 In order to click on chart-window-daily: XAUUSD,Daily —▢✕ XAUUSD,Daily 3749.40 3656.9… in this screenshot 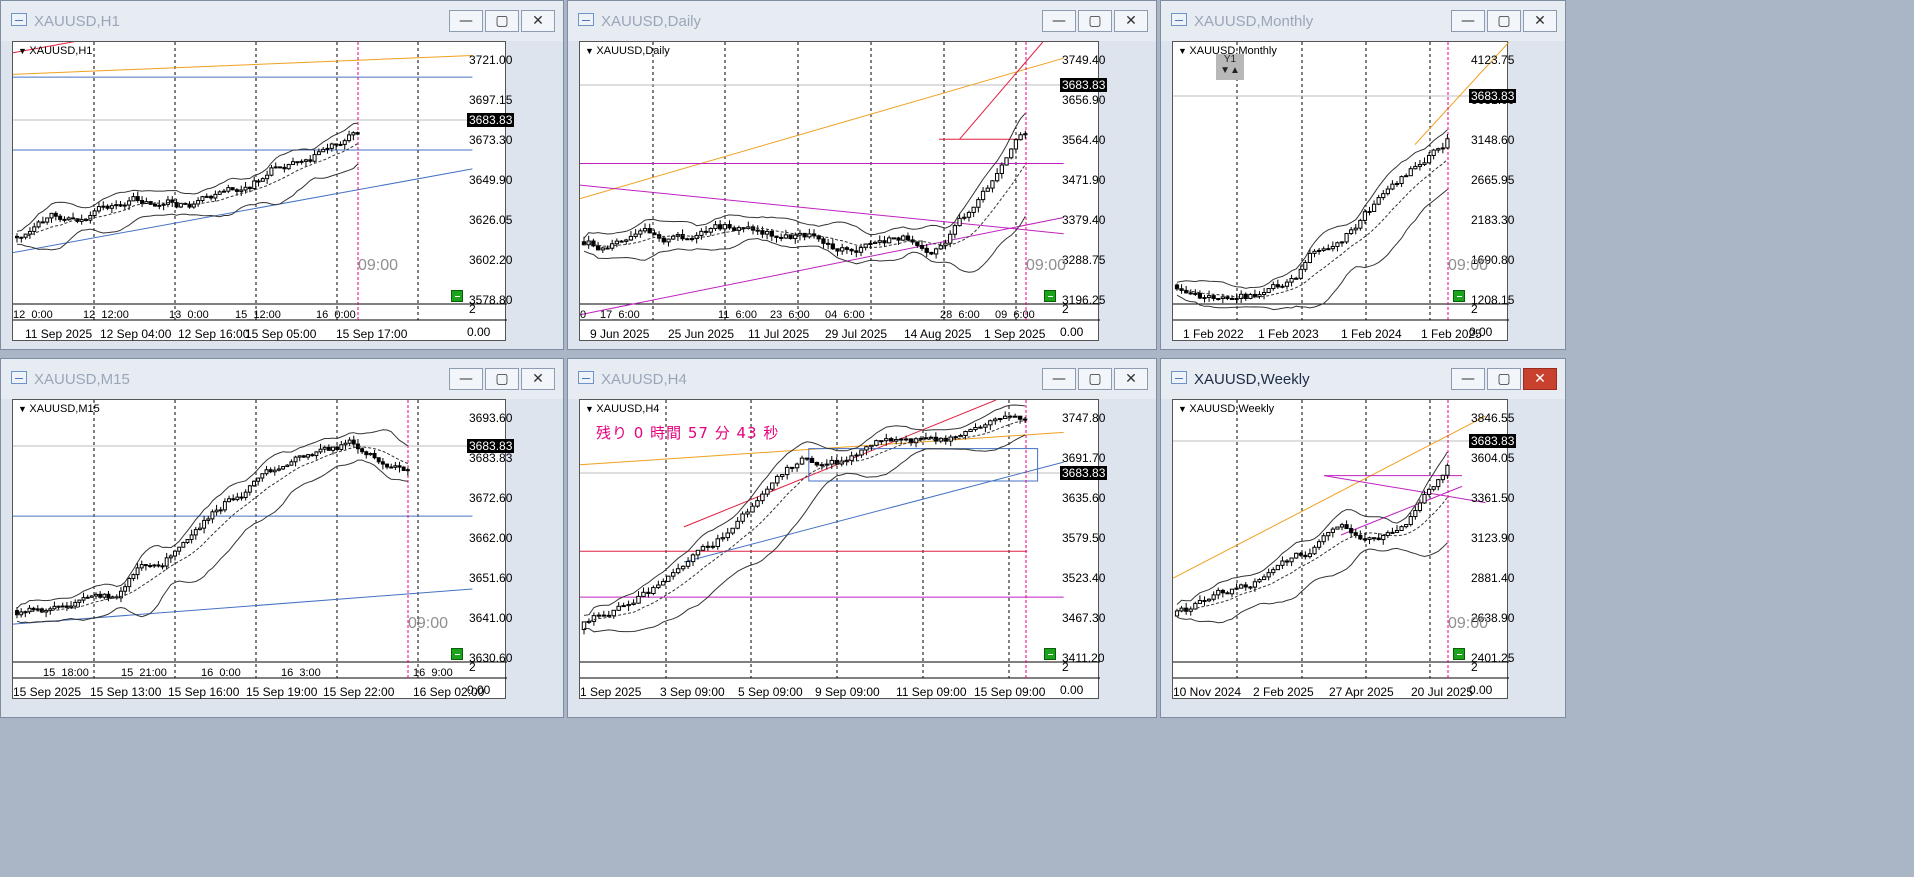, I will do `click(862, 175)`.